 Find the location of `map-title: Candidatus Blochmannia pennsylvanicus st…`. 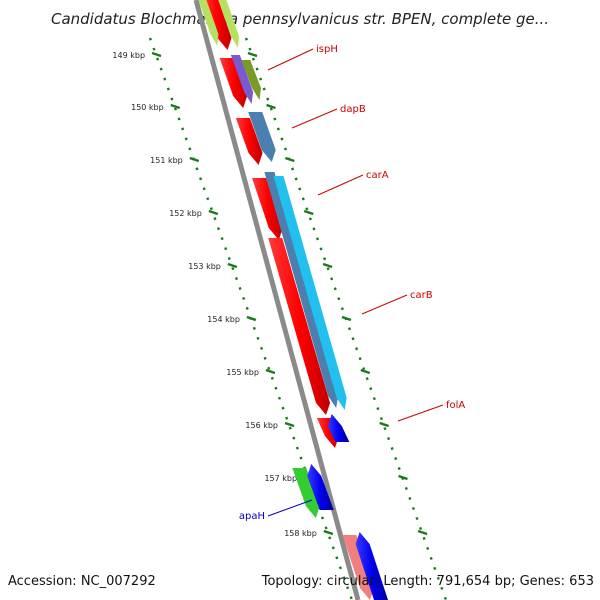

map-title: Candidatus Blochmannia pennsylvanicus st… is located at coordinates (300, 19).